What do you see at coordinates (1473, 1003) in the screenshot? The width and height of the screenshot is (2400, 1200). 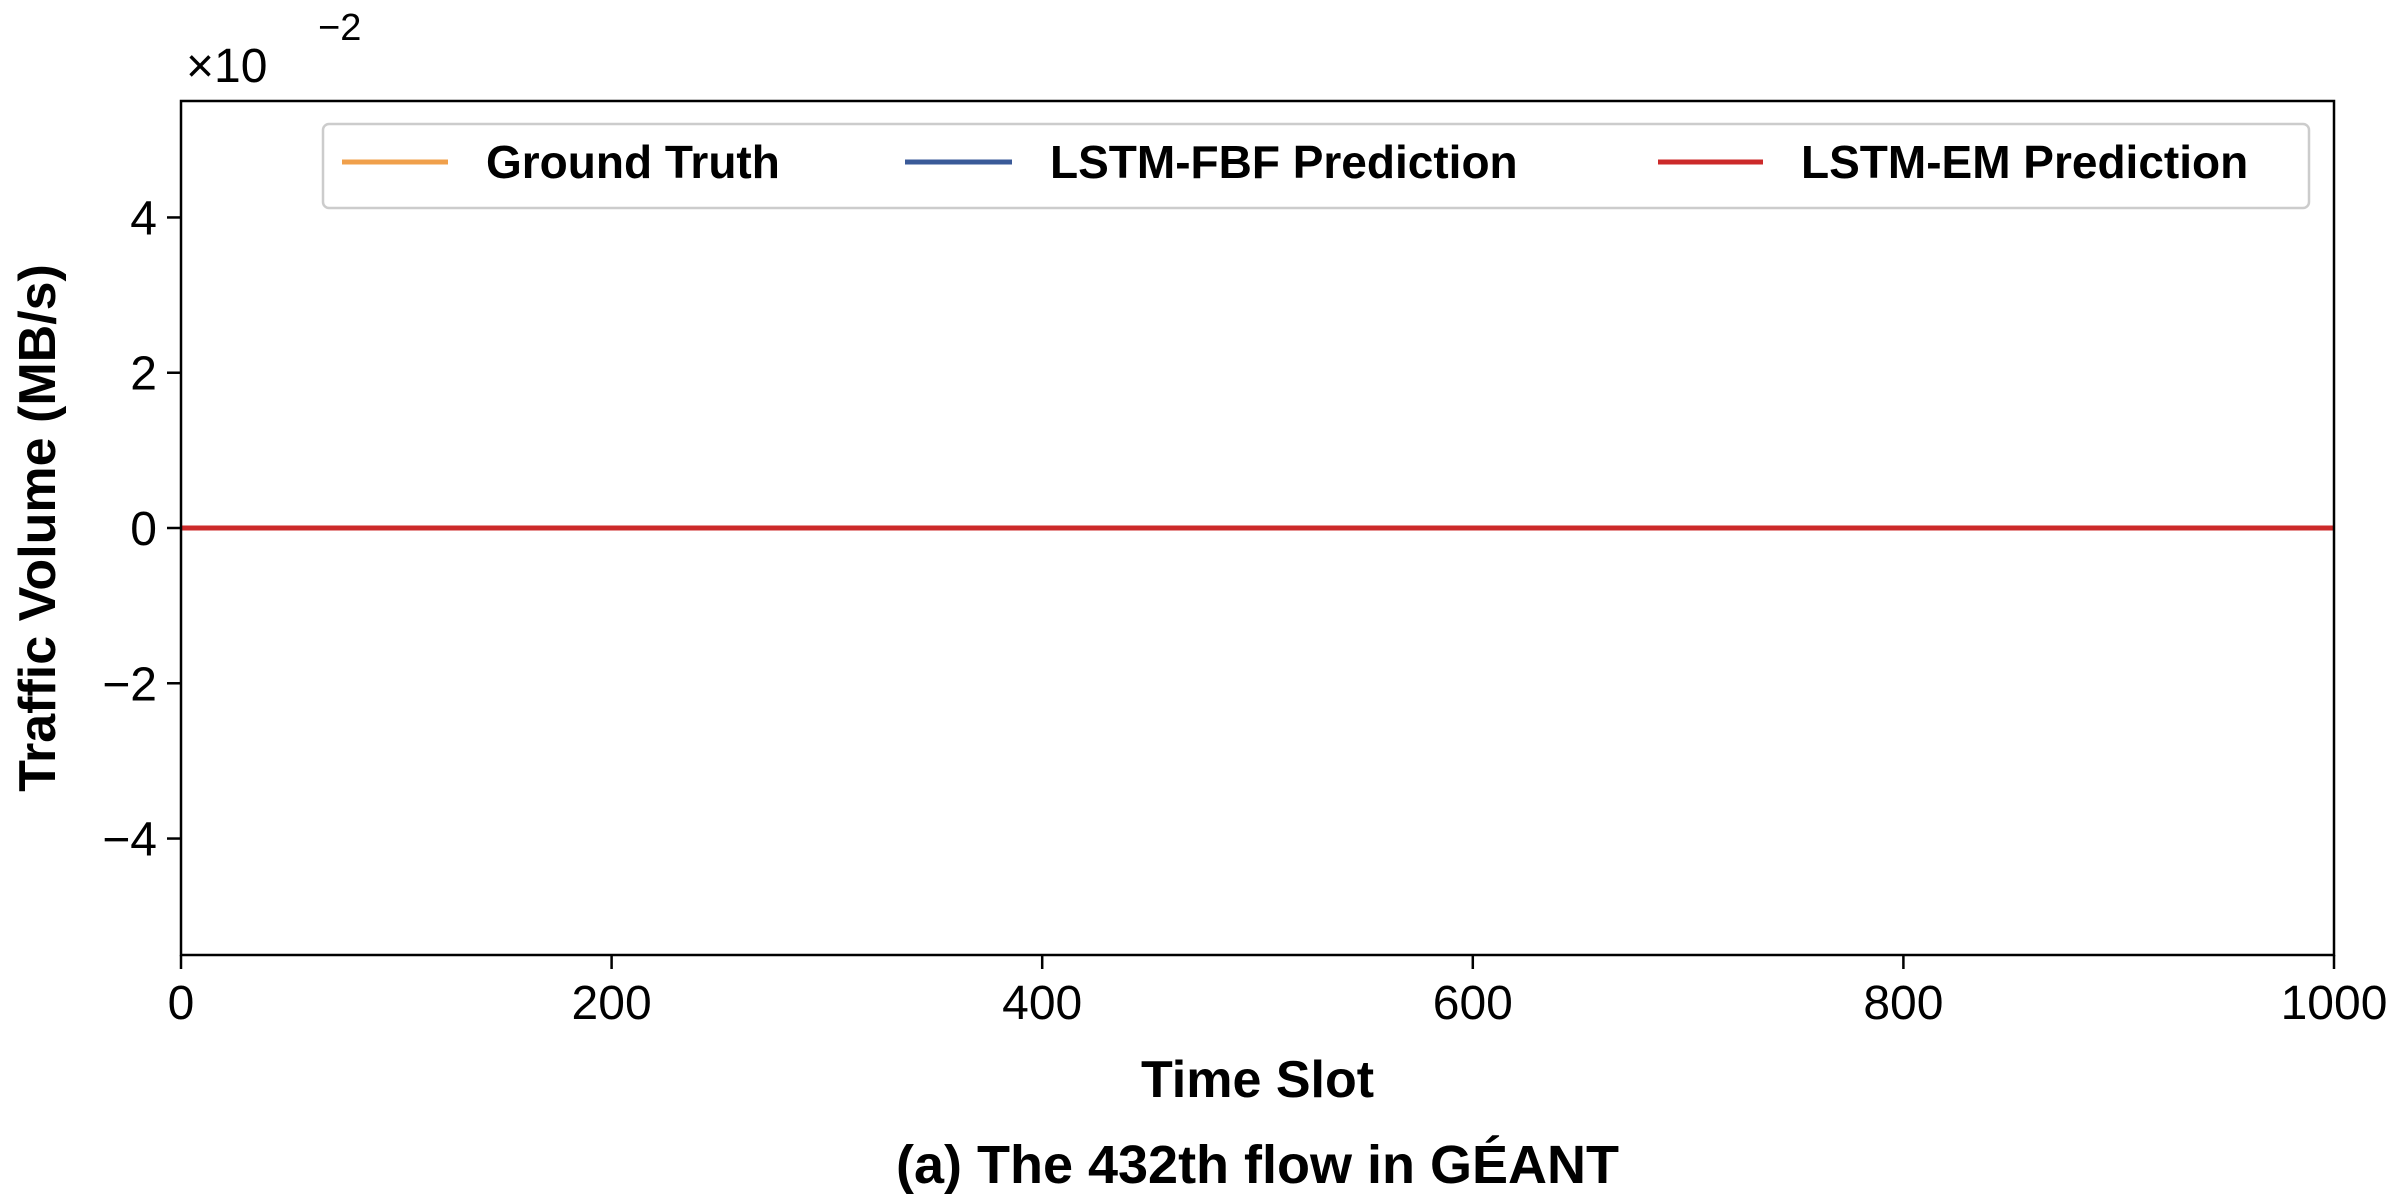 I see `x-tick-label: 600` at bounding box center [1473, 1003].